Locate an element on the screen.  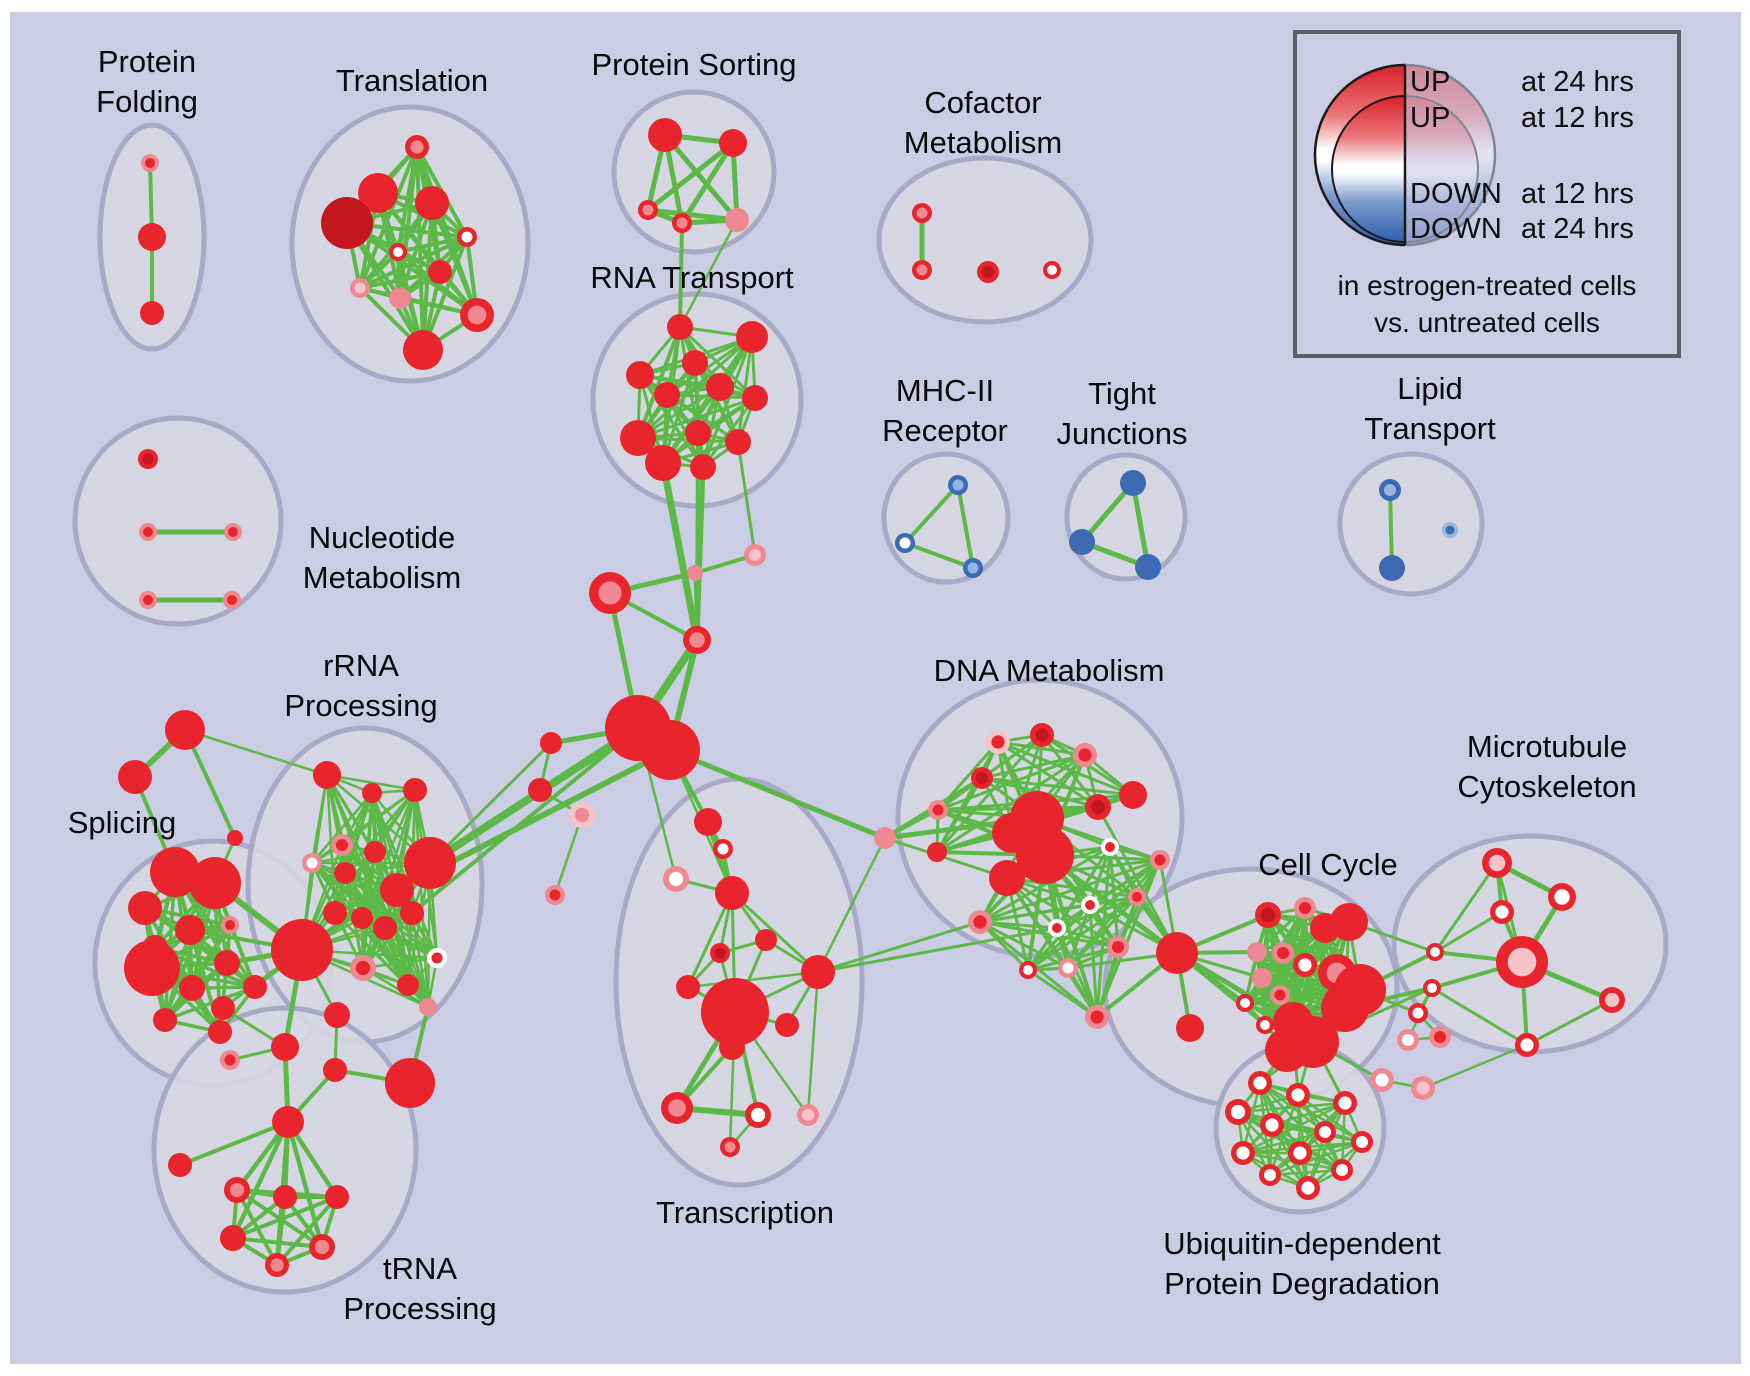
node-k0 is located at coordinates (1177, 953).